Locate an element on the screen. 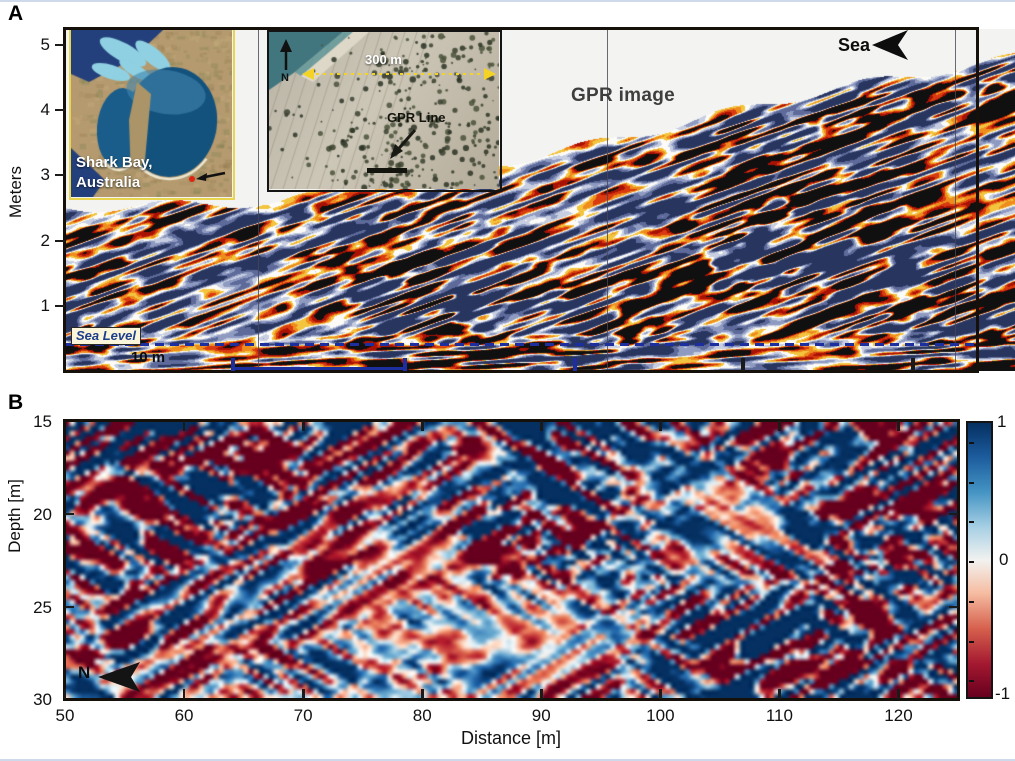  gpr-image-label: GPR image is located at coordinates (623, 95).